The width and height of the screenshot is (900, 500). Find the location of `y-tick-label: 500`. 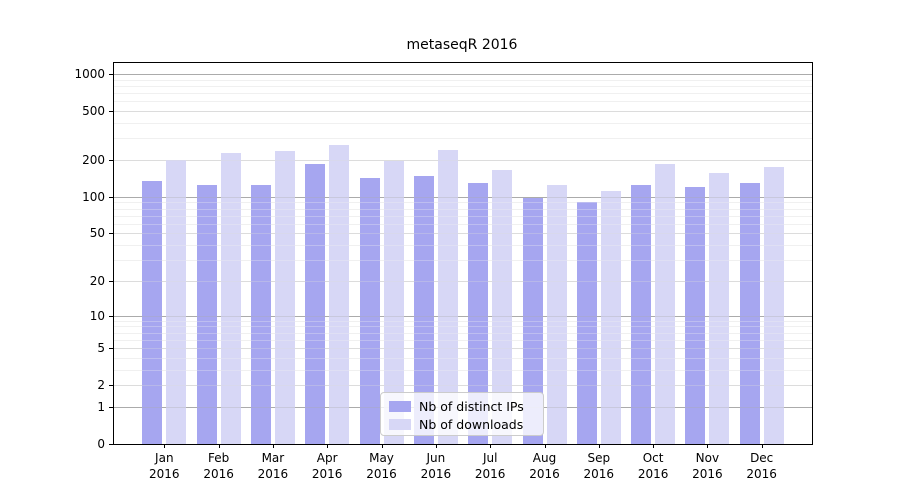

y-tick-label: 500 is located at coordinates (93, 111).